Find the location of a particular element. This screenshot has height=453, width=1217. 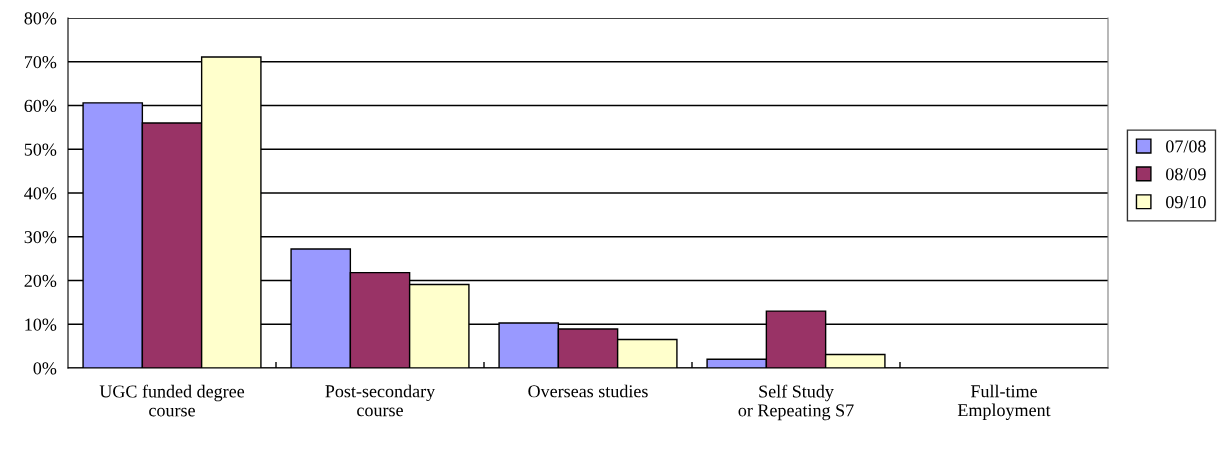

x-tick-label: Post-secondary course is located at coordinates (380, 400).